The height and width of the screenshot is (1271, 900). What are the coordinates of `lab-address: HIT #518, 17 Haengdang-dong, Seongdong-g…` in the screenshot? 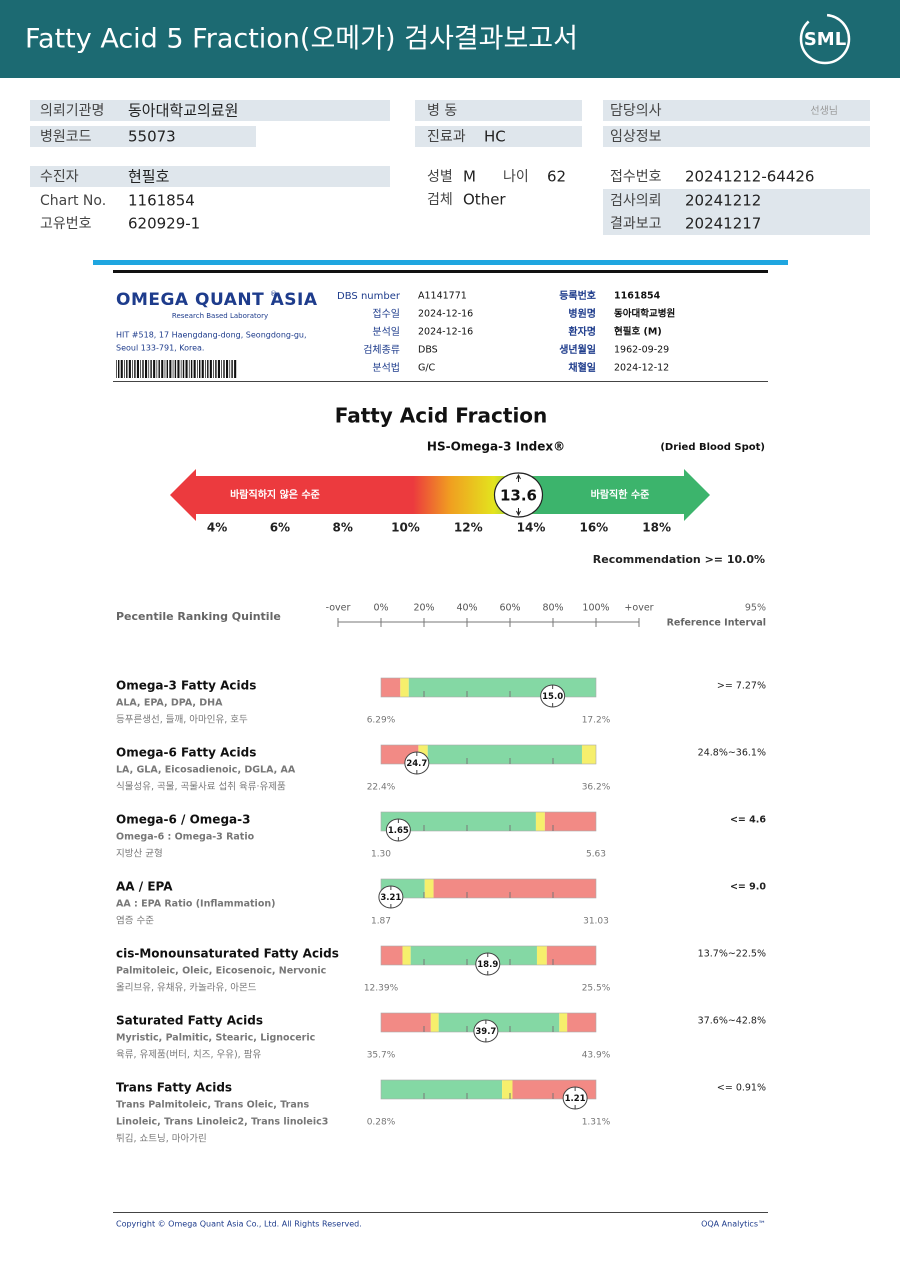 It's located at (211, 335).